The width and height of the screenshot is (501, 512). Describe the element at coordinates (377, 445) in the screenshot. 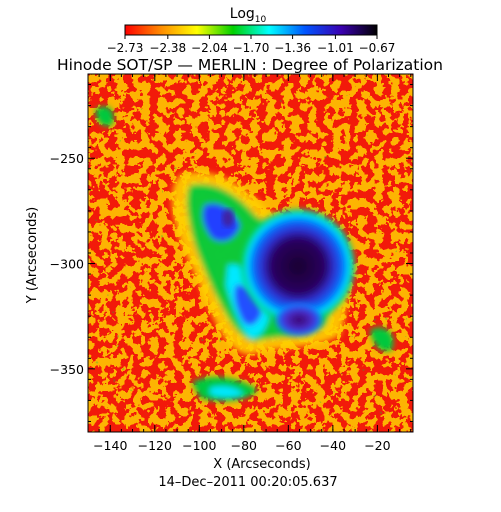

I see `x-tick-label: −20` at that location.